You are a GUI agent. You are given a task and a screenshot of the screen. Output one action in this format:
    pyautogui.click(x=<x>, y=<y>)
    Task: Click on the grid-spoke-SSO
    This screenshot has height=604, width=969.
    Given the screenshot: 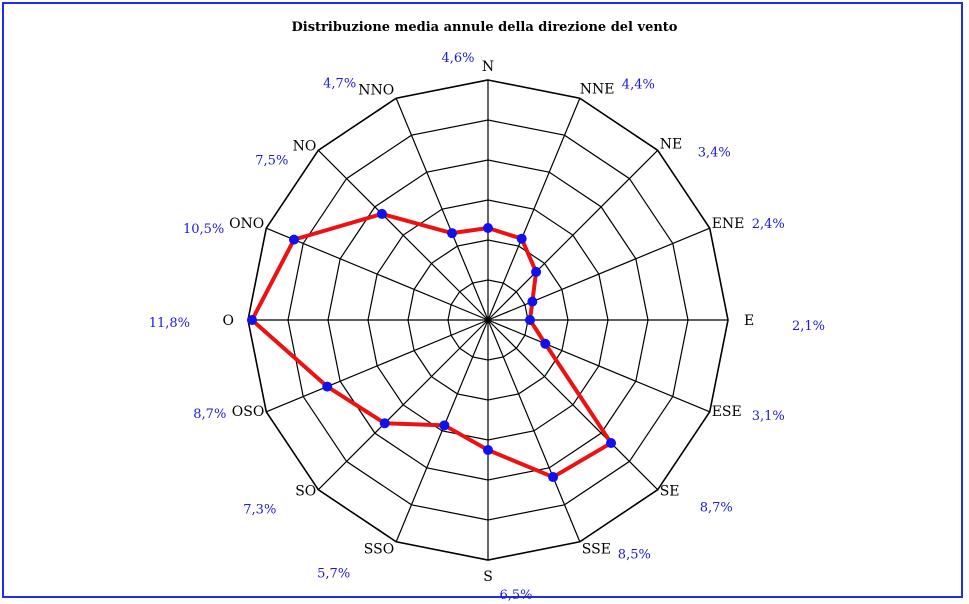 What is the action you would take?
    pyautogui.click(x=442, y=430)
    